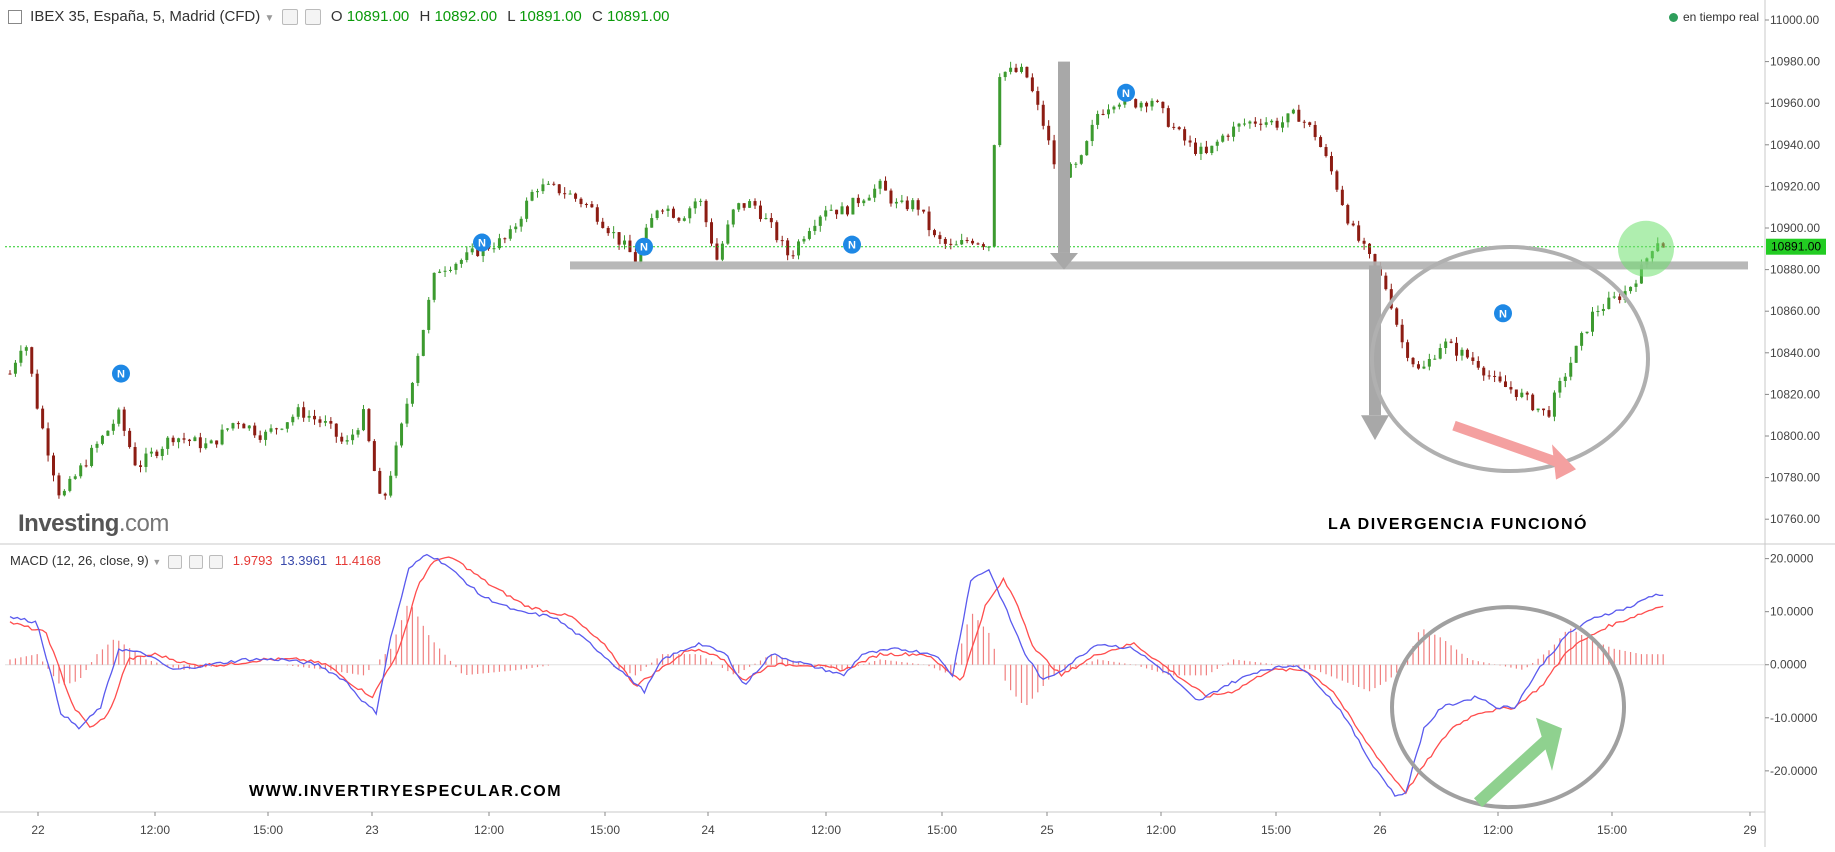 This screenshot has width=1835, height=852. What do you see at coordinates (1794, 20) in the screenshot?
I see `price-axis-label: 11000.00` at bounding box center [1794, 20].